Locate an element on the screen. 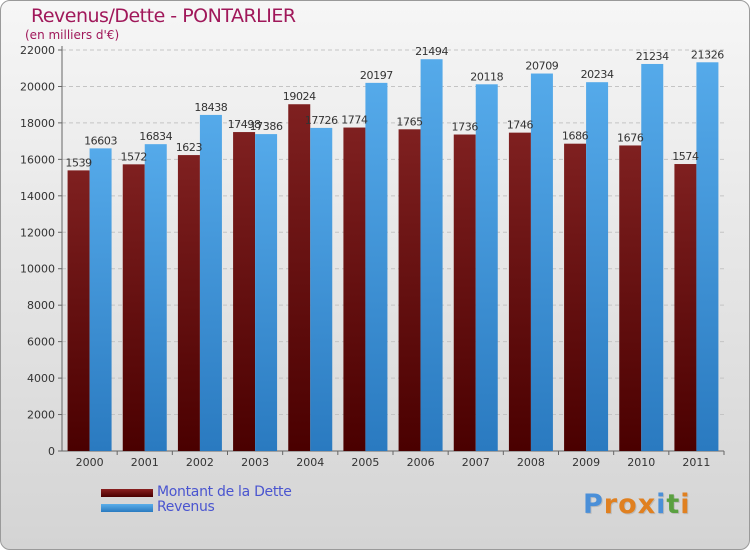 The image size is (750, 550). x-tick-label: 2005 is located at coordinates (365, 462).